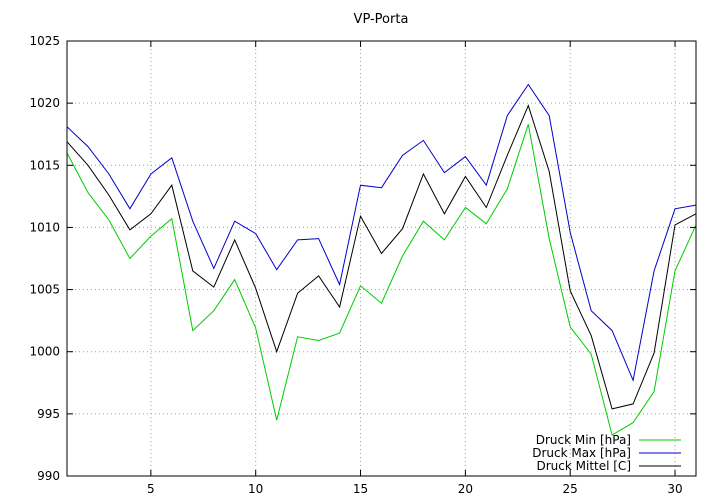 This screenshot has width=720, height=504. What do you see at coordinates (674, 489) in the screenshot?
I see `x-tick-label: 30` at bounding box center [674, 489].